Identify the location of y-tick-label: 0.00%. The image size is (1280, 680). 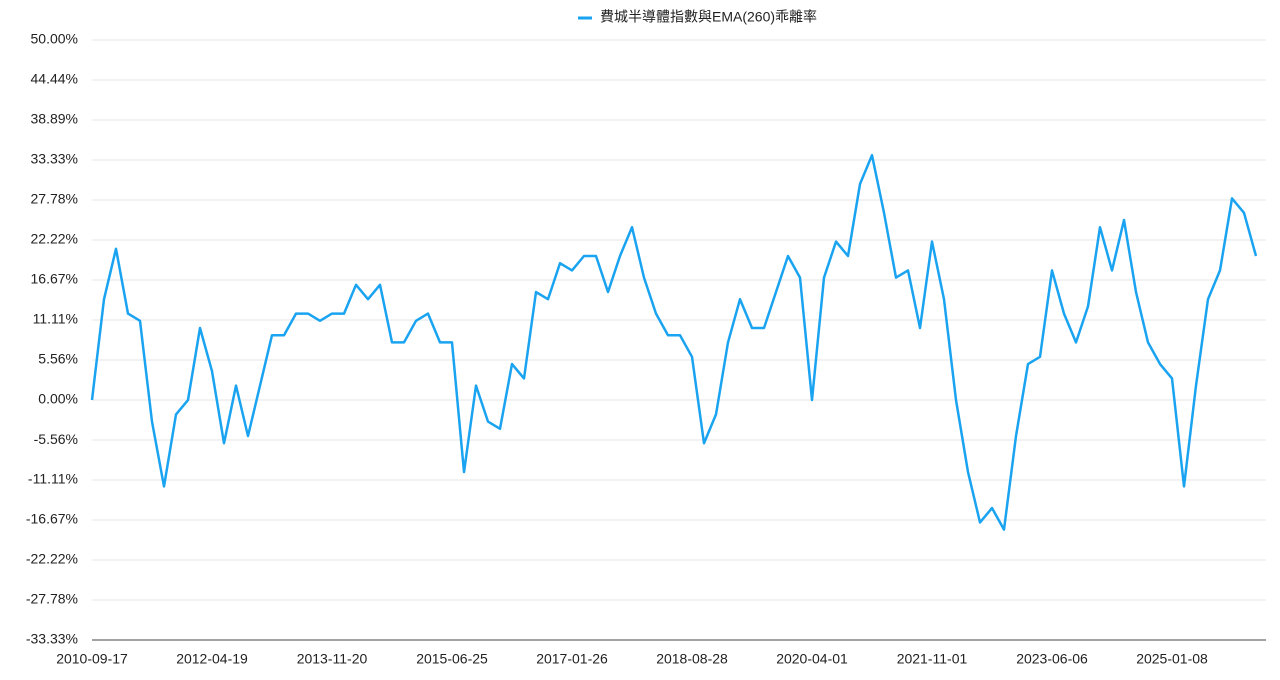
(58, 399).